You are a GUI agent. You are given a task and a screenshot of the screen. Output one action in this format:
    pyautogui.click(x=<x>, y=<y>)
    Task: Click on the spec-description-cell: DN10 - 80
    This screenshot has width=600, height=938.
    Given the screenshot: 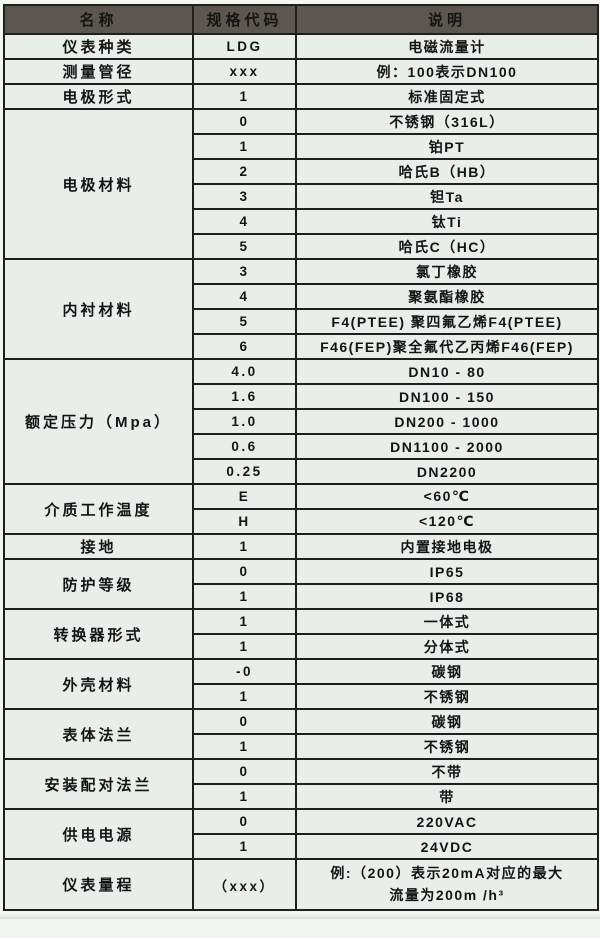 What is the action you would take?
    pyautogui.click(x=447, y=371)
    